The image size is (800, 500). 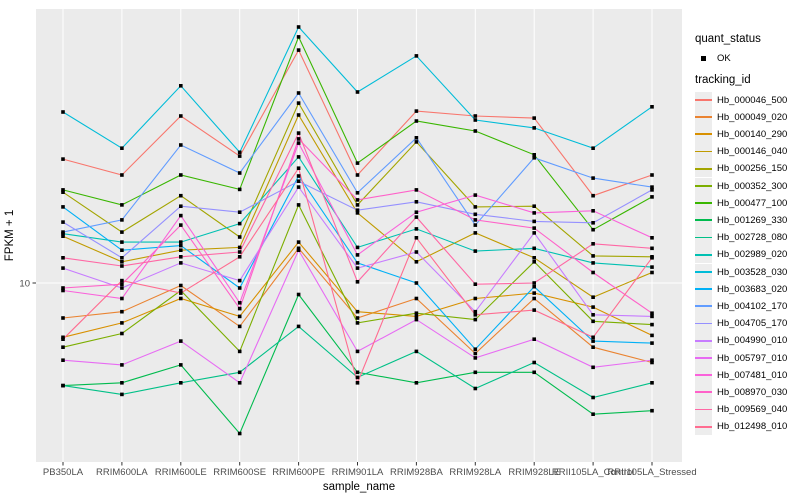 I want to click on legend-item-label: Hb_012498_010, so click(x=752, y=427).